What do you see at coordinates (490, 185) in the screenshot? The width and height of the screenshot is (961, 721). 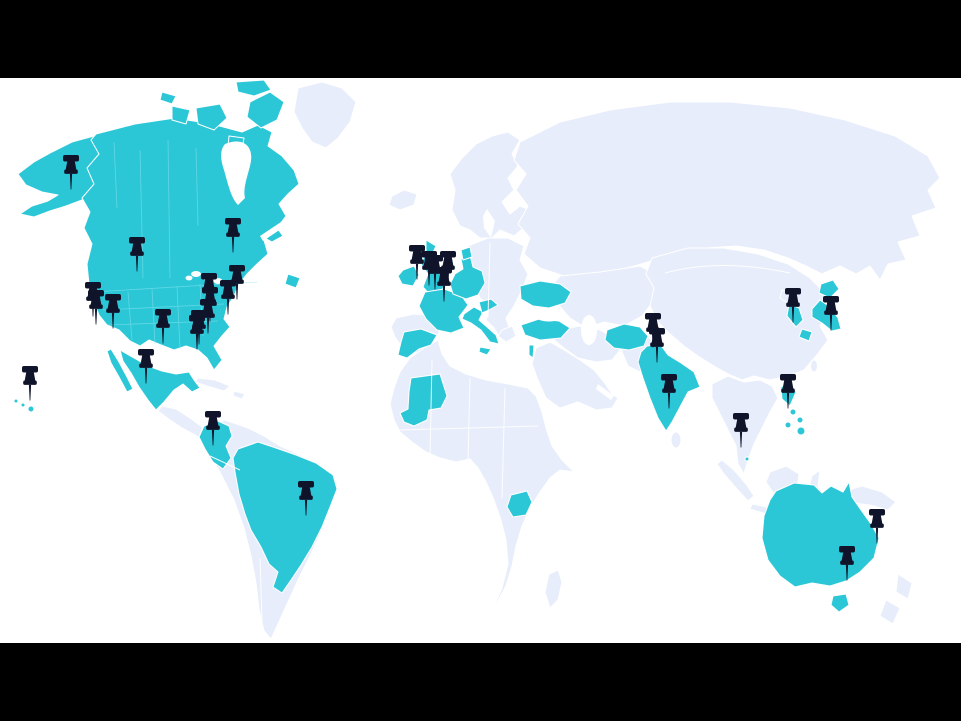 I see `country-scandinavia` at bounding box center [490, 185].